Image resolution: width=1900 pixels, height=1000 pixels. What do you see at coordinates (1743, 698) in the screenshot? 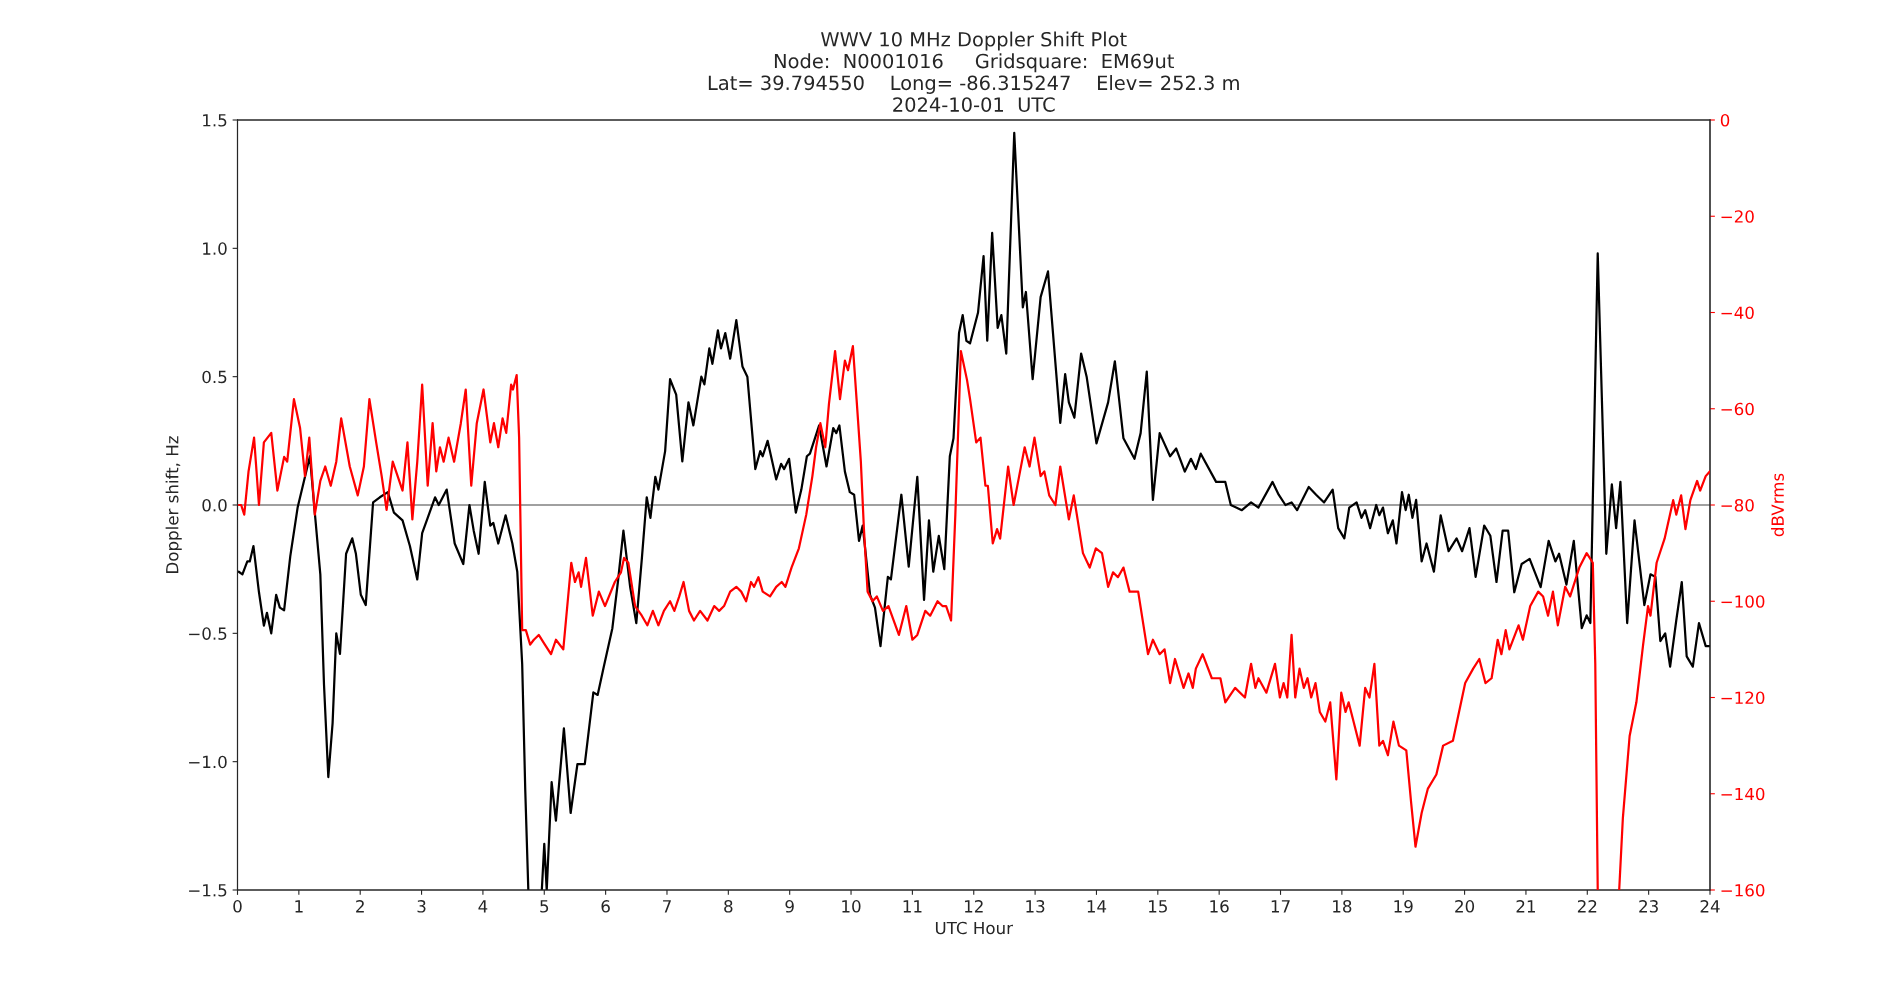
I see `y2-tick-label: −120` at bounding box center [1743, 698].